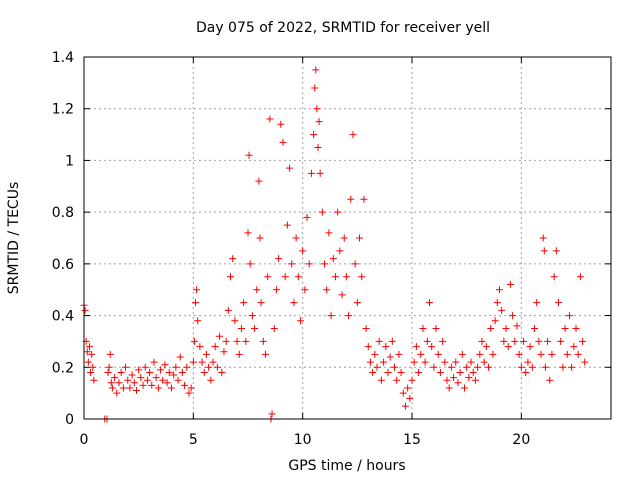 Image resolution: width=640 pixels, height=480 pixels. I want to click on y-axis-label: SRMTID / TECUs, so click(14, 238).